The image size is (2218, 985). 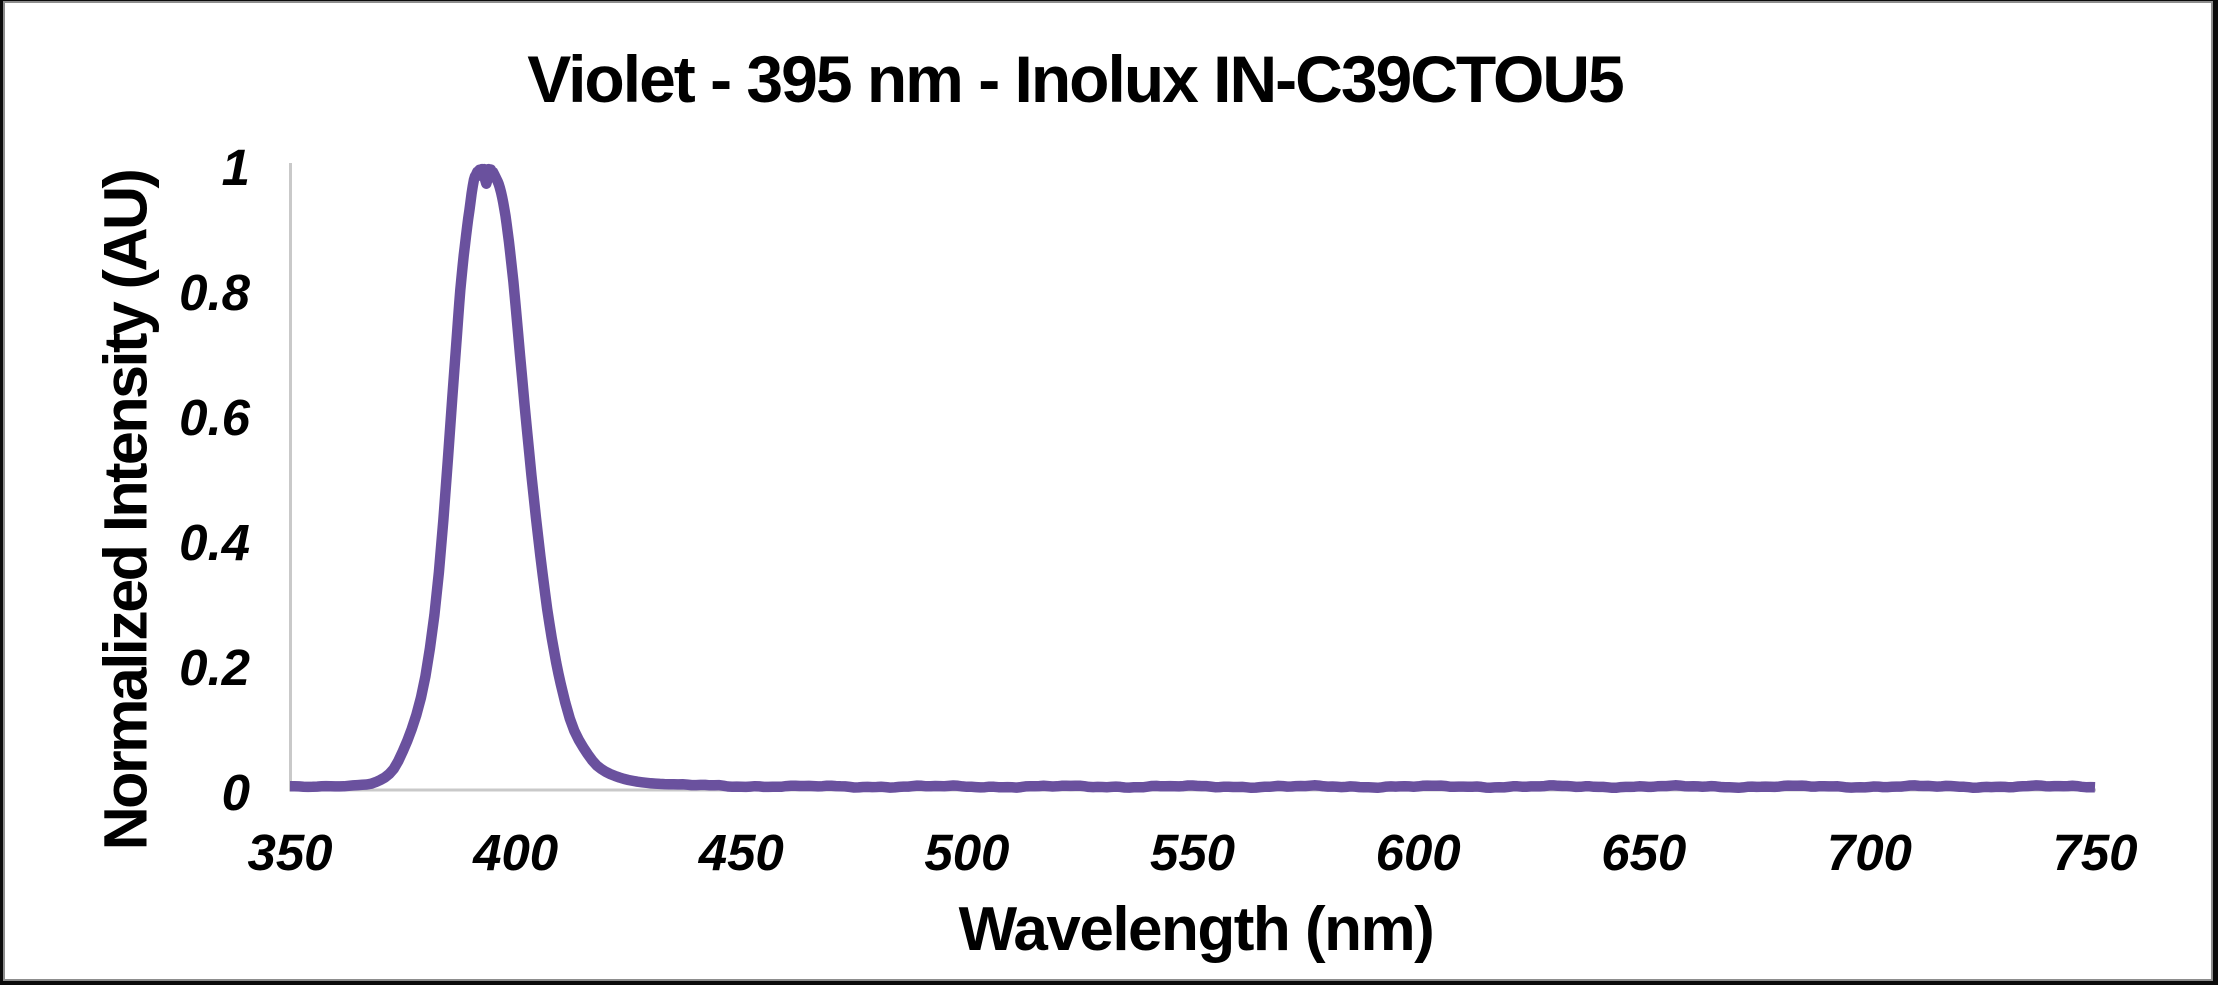 What do you see at coordinates (967, 852) in the screenshot?
I see `x-tick-label: 500` at bounding box center [967, 852].